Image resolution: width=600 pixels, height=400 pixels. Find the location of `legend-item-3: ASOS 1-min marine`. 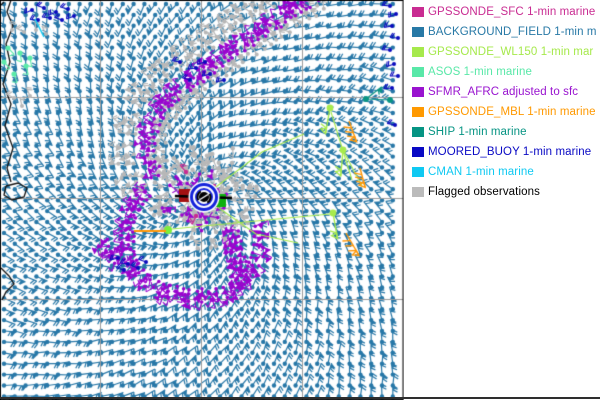

legend-item-3: ASOS 1-min marine is located at coordinates (506, 72).